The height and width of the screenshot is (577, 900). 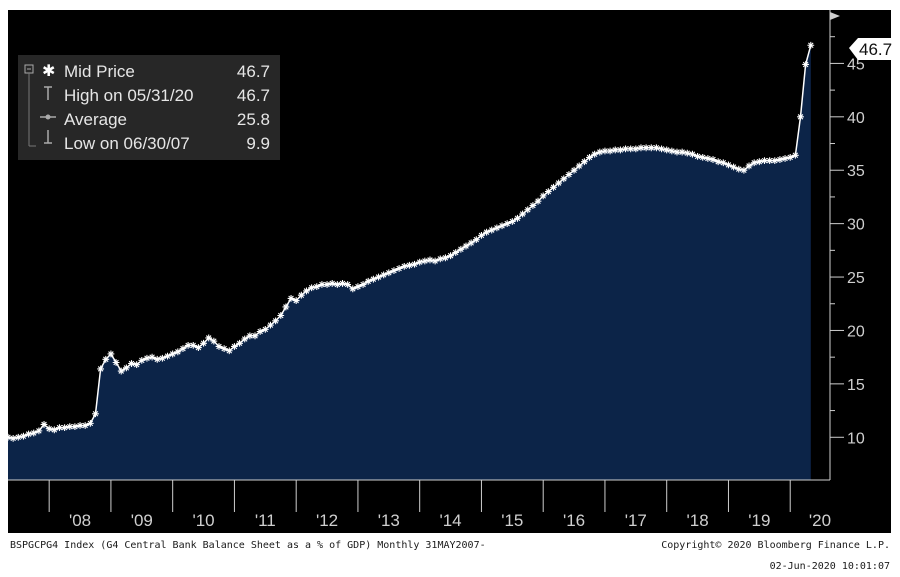 I want to click on footer-timestamp: 02-Jun-2020 10:01:07, so click(x=830, y=566).